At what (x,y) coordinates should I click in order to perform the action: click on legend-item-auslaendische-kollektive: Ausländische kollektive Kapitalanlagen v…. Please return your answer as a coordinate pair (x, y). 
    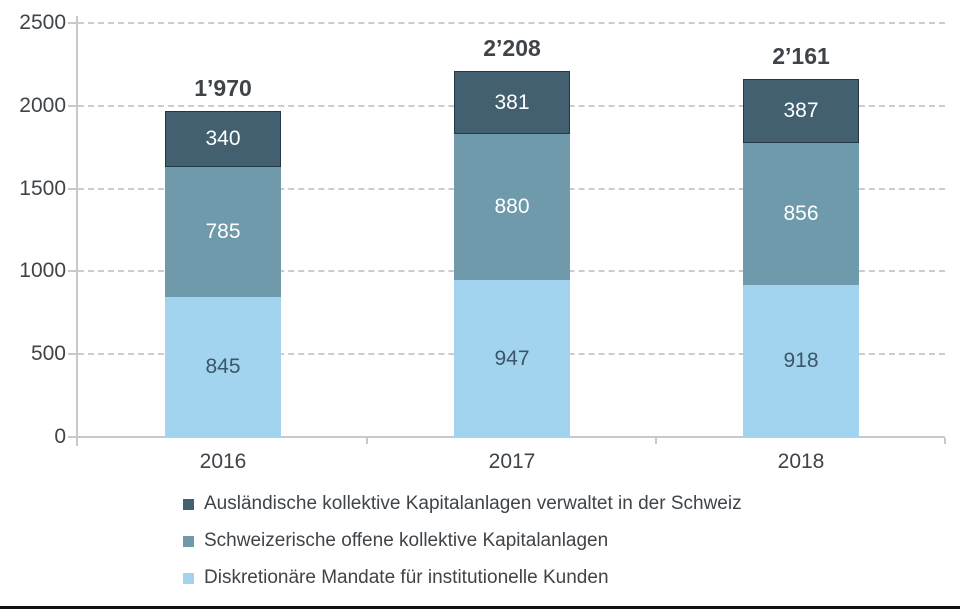
    Looking at the image, I should click on (462, 504).